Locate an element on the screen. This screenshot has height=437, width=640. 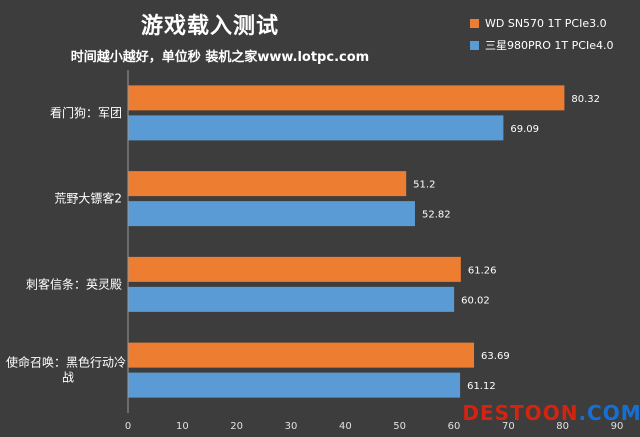
legend-label-series-2: 三星980PRO 1T PCIe4.0 is located at coordinates (549, 45).